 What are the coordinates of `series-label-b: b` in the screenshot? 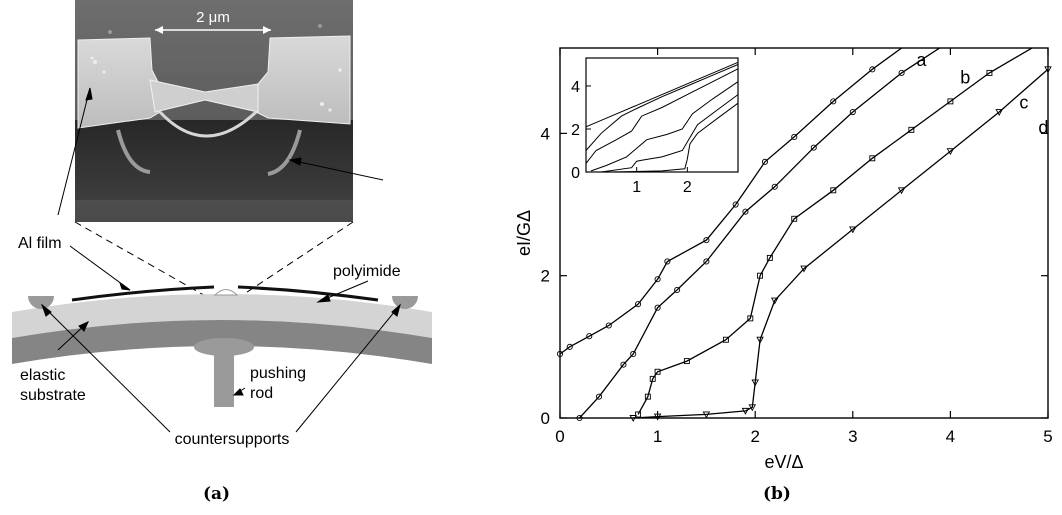 It's located at (965, 78).